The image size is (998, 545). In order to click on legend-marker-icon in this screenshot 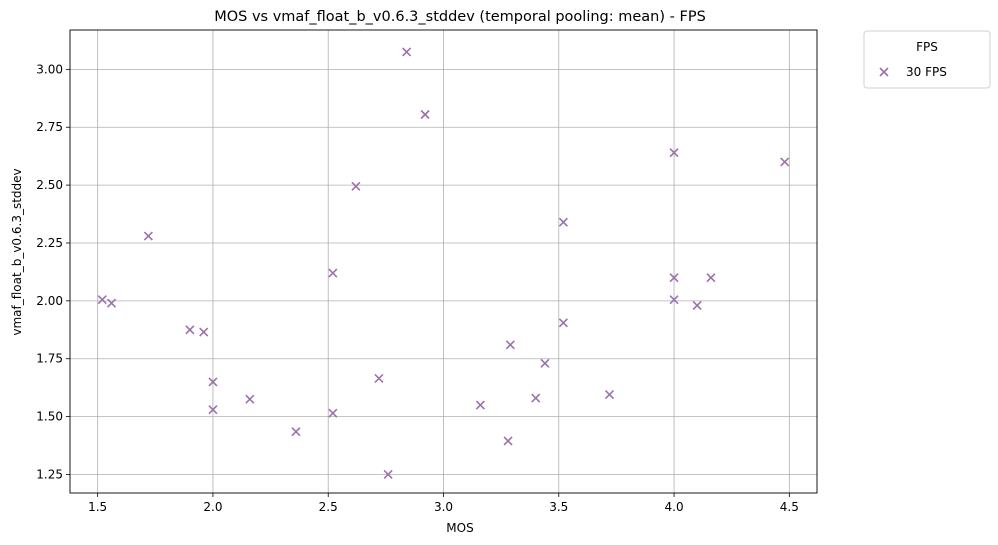, I will do `click(884, 72)`.